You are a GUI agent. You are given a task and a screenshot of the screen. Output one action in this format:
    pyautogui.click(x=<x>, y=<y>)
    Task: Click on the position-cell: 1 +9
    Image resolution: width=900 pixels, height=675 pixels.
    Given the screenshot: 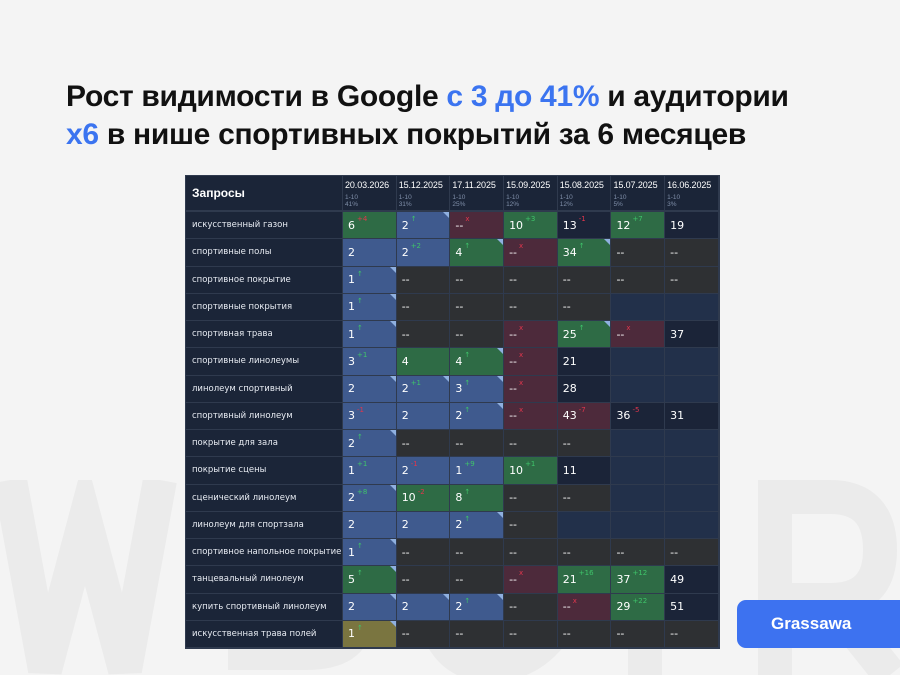 What is the action you would take?
    pyautogui.click(x=477, y=470)
    